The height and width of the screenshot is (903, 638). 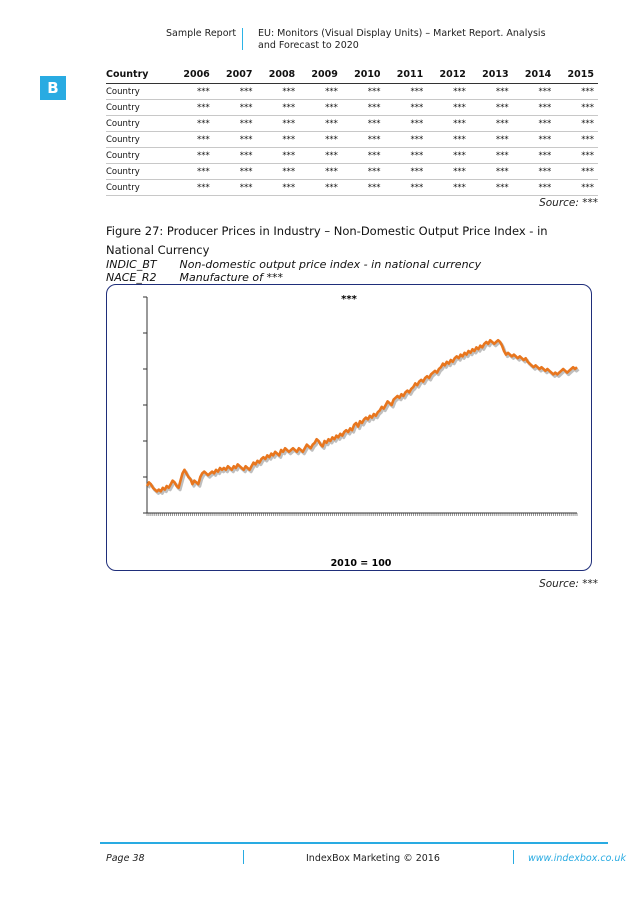 I want to click on column-header-year: 2014, so click(x=534, y=74).